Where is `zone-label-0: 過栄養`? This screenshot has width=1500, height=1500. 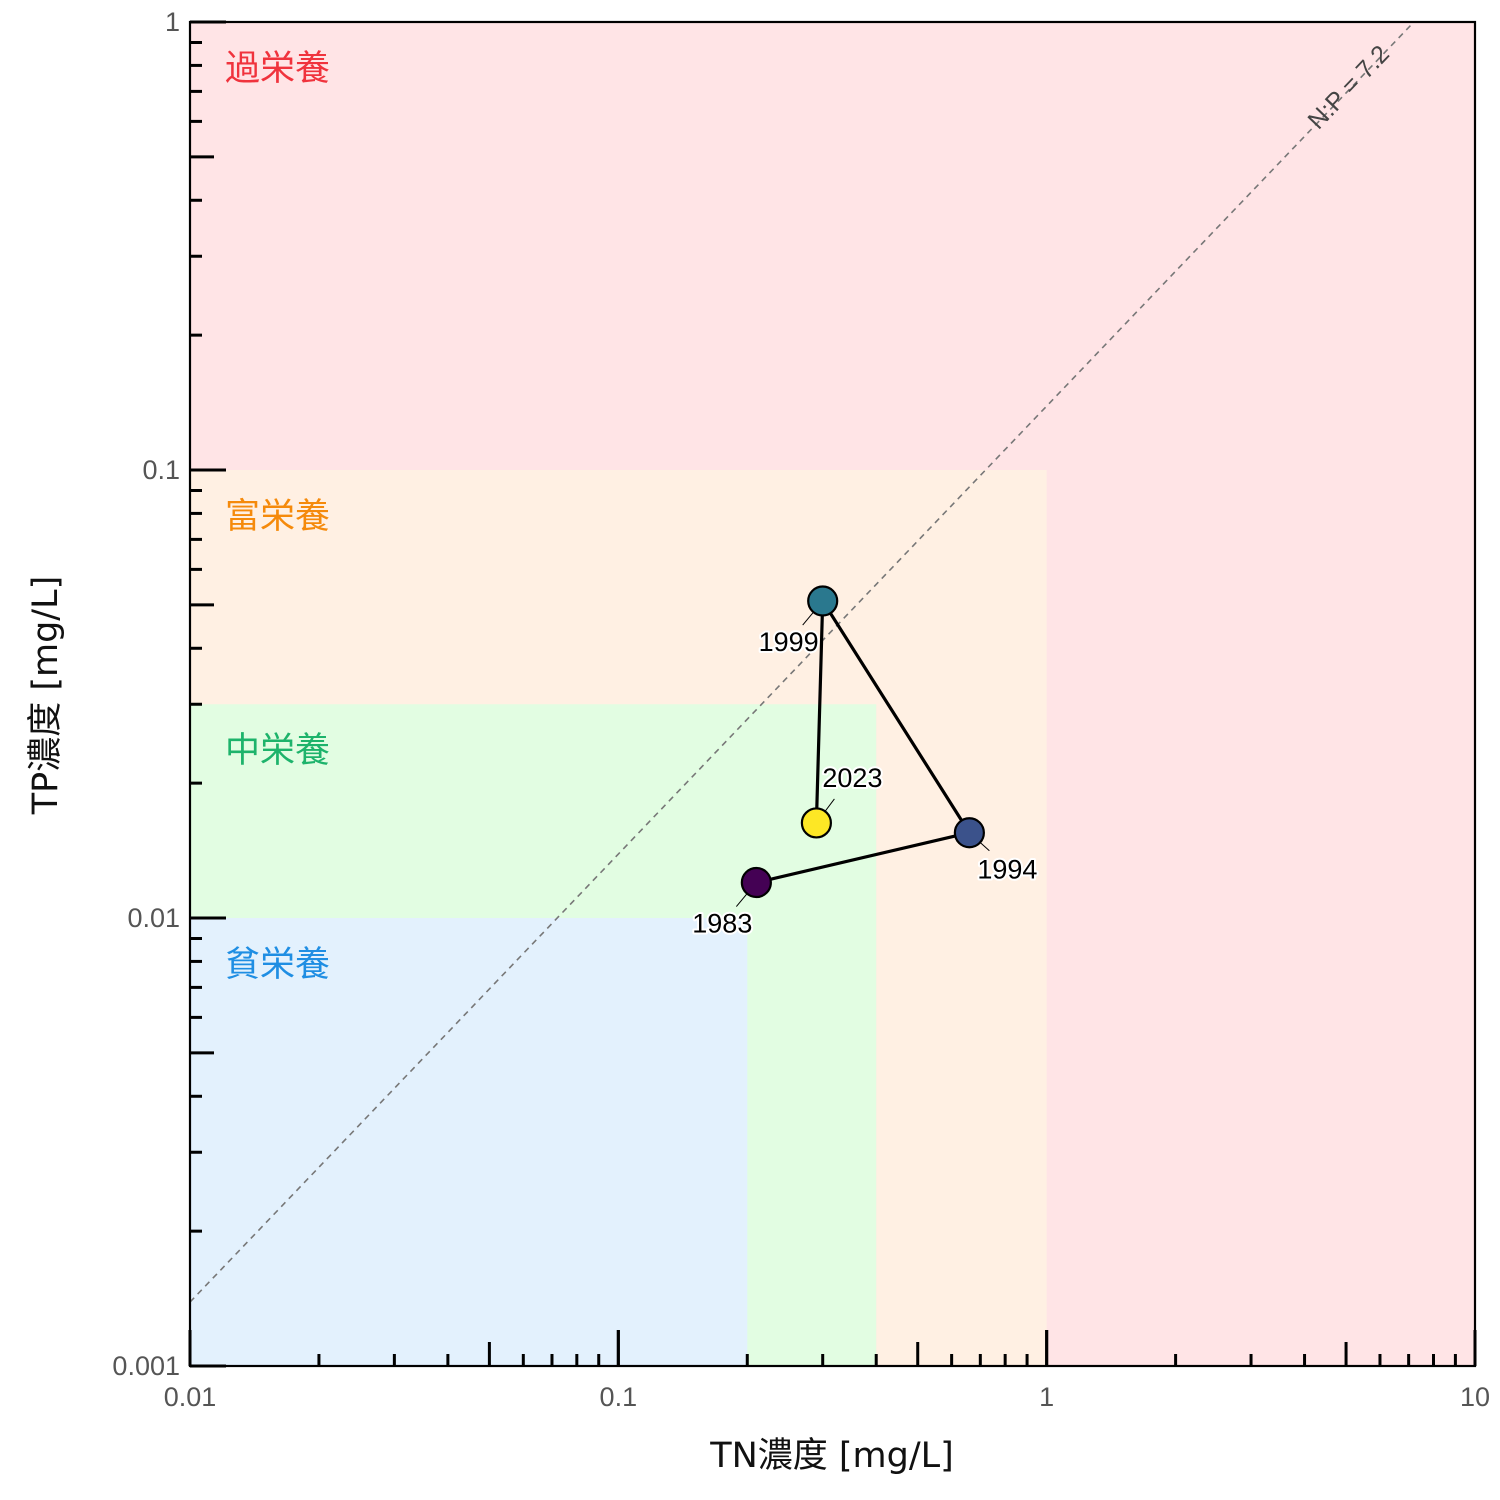
zone-label-0: 過栄養 is located at coordinates (277, 69).